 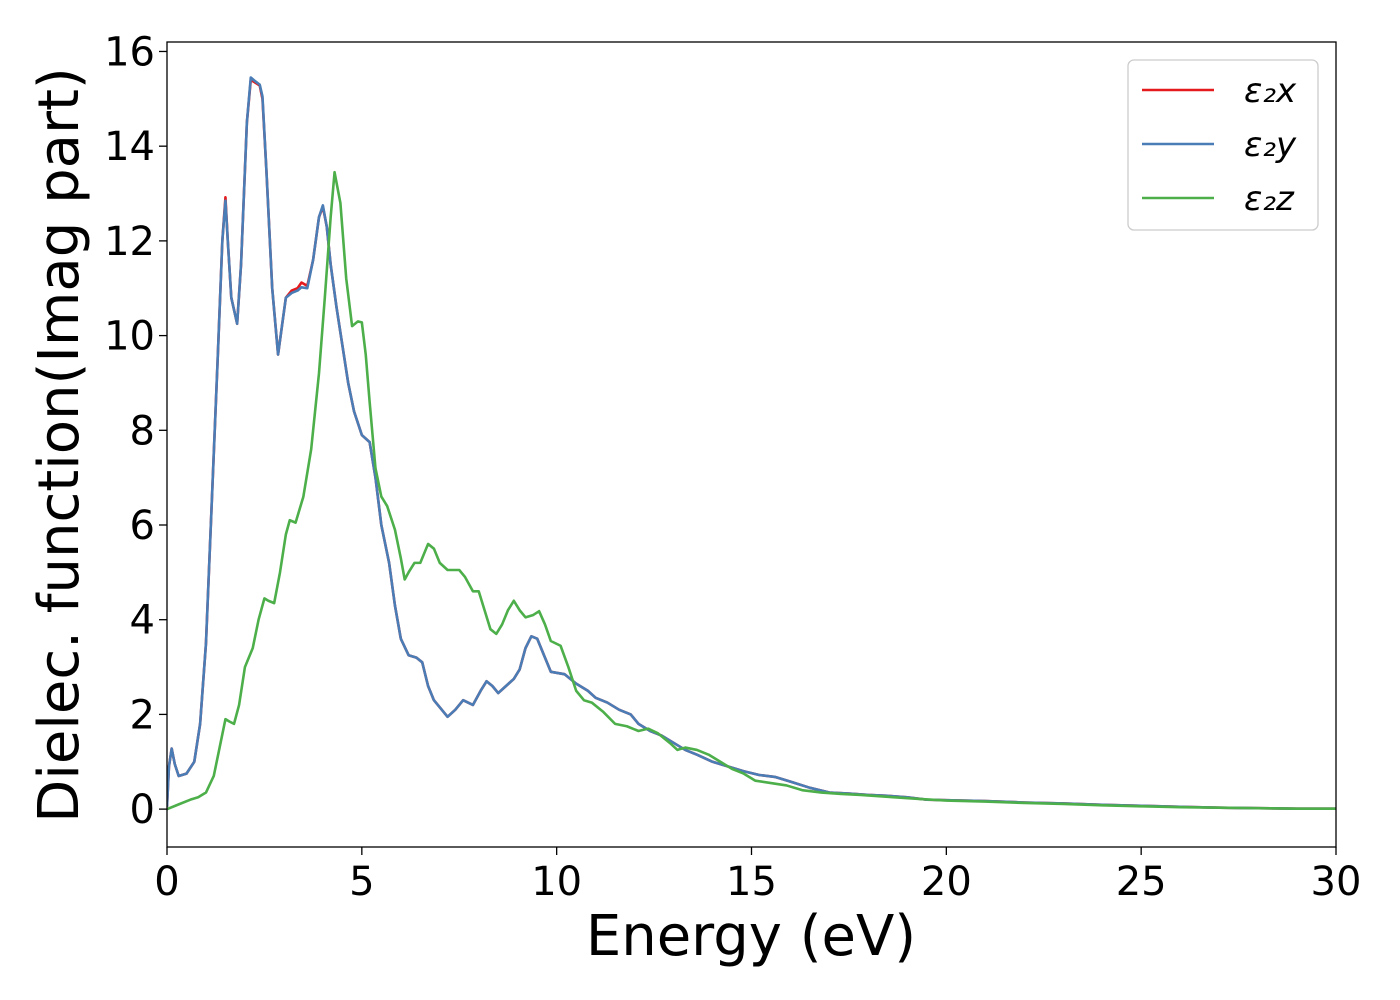 What do you see at coordinates (1269, 199) in the screenshot?
I see `legend-label-z: ε₂z` at bounding box center [1269, 199].